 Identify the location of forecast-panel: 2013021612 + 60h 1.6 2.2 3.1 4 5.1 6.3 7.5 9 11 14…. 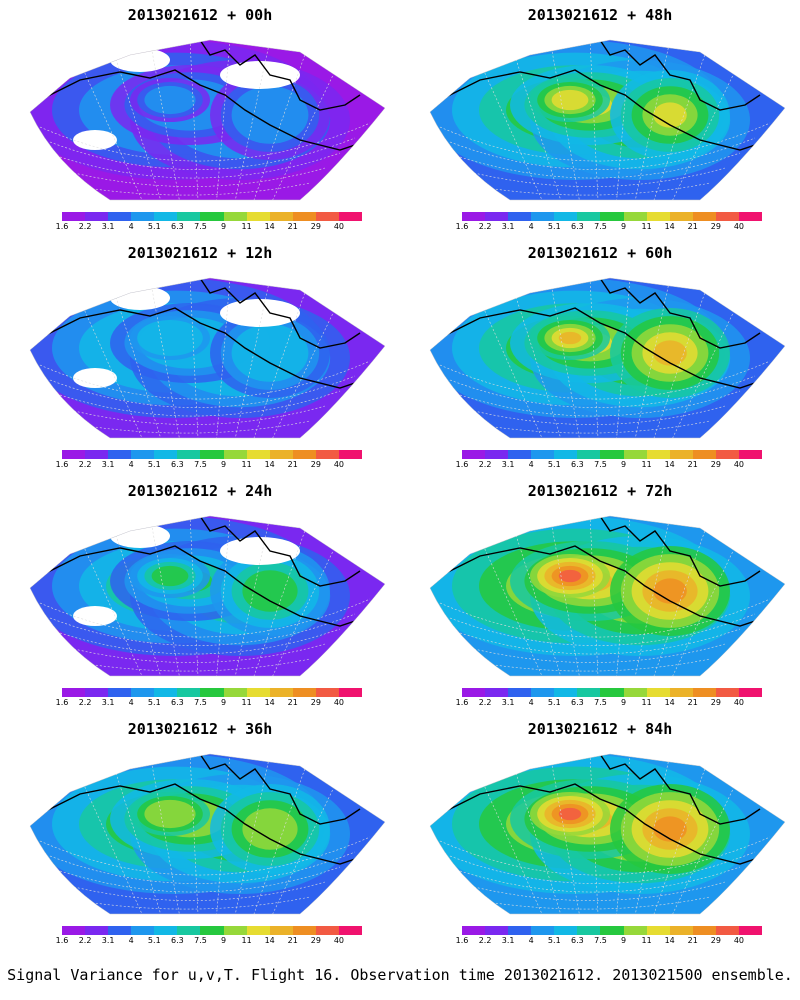
(600, 357).